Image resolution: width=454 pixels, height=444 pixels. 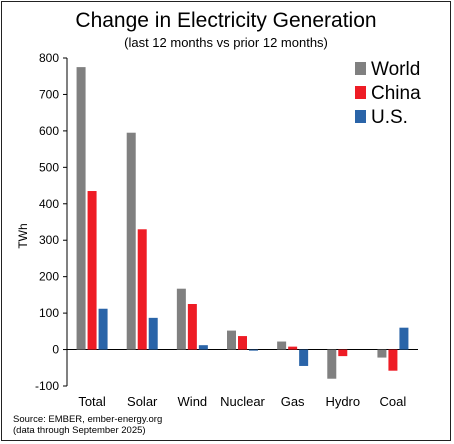 What do you see at coordinates (49, 240) in the screenshot?
I see `y-tick-label: 300` at bounding box center [49, 240].